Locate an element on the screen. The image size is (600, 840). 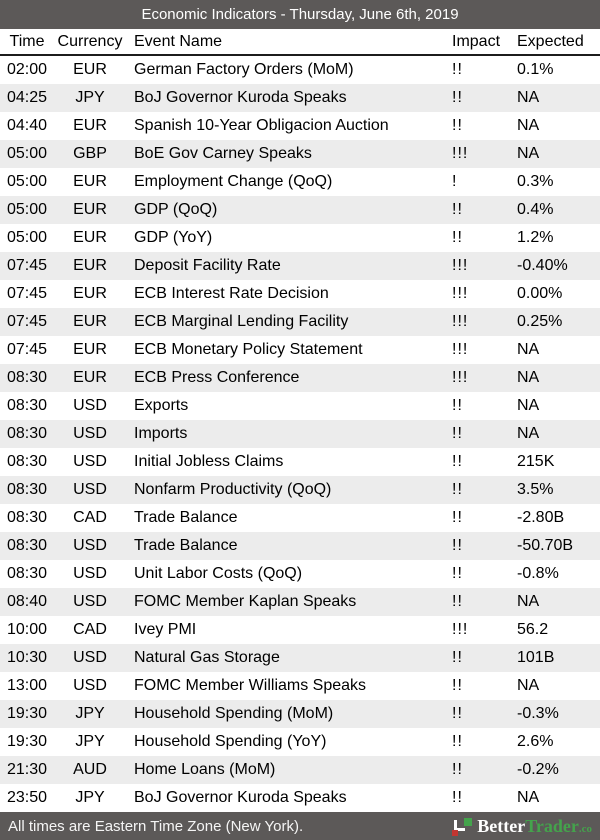
cell-expected: 3.5% is located at coordinates (535, 489).